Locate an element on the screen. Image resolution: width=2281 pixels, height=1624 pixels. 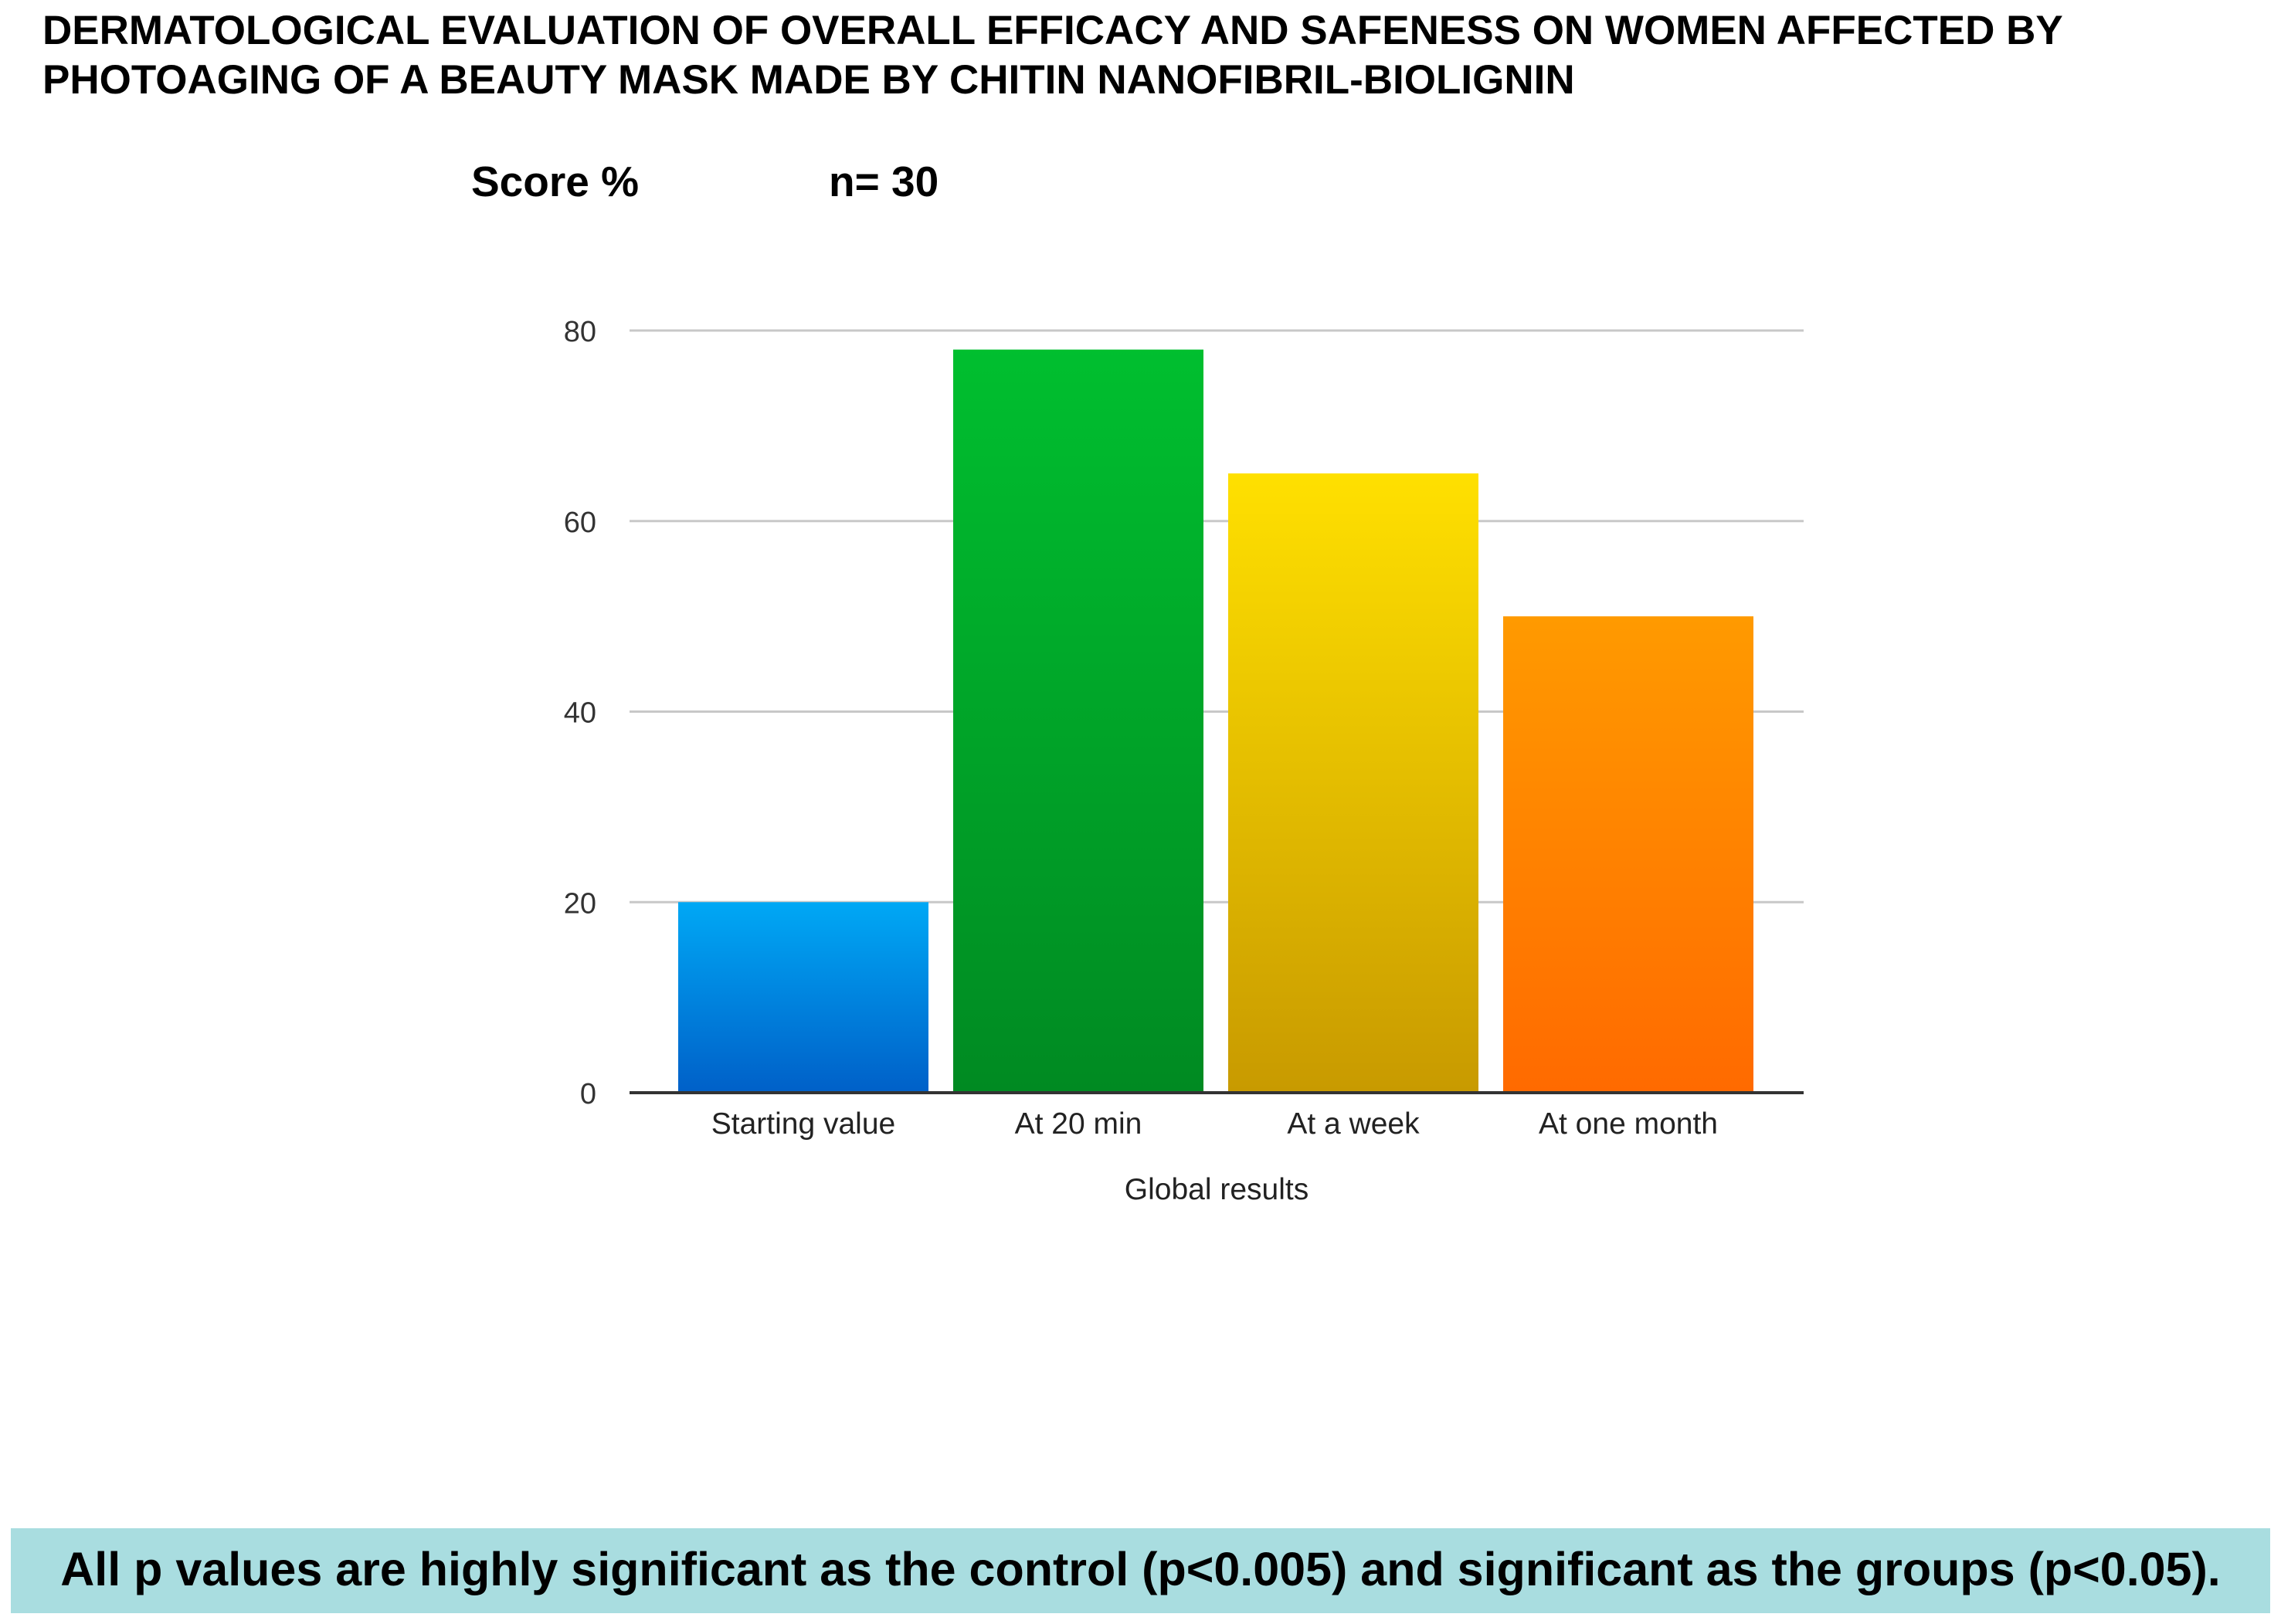
y-tick-label-0: 0 is located at coordinates (588, 1094).